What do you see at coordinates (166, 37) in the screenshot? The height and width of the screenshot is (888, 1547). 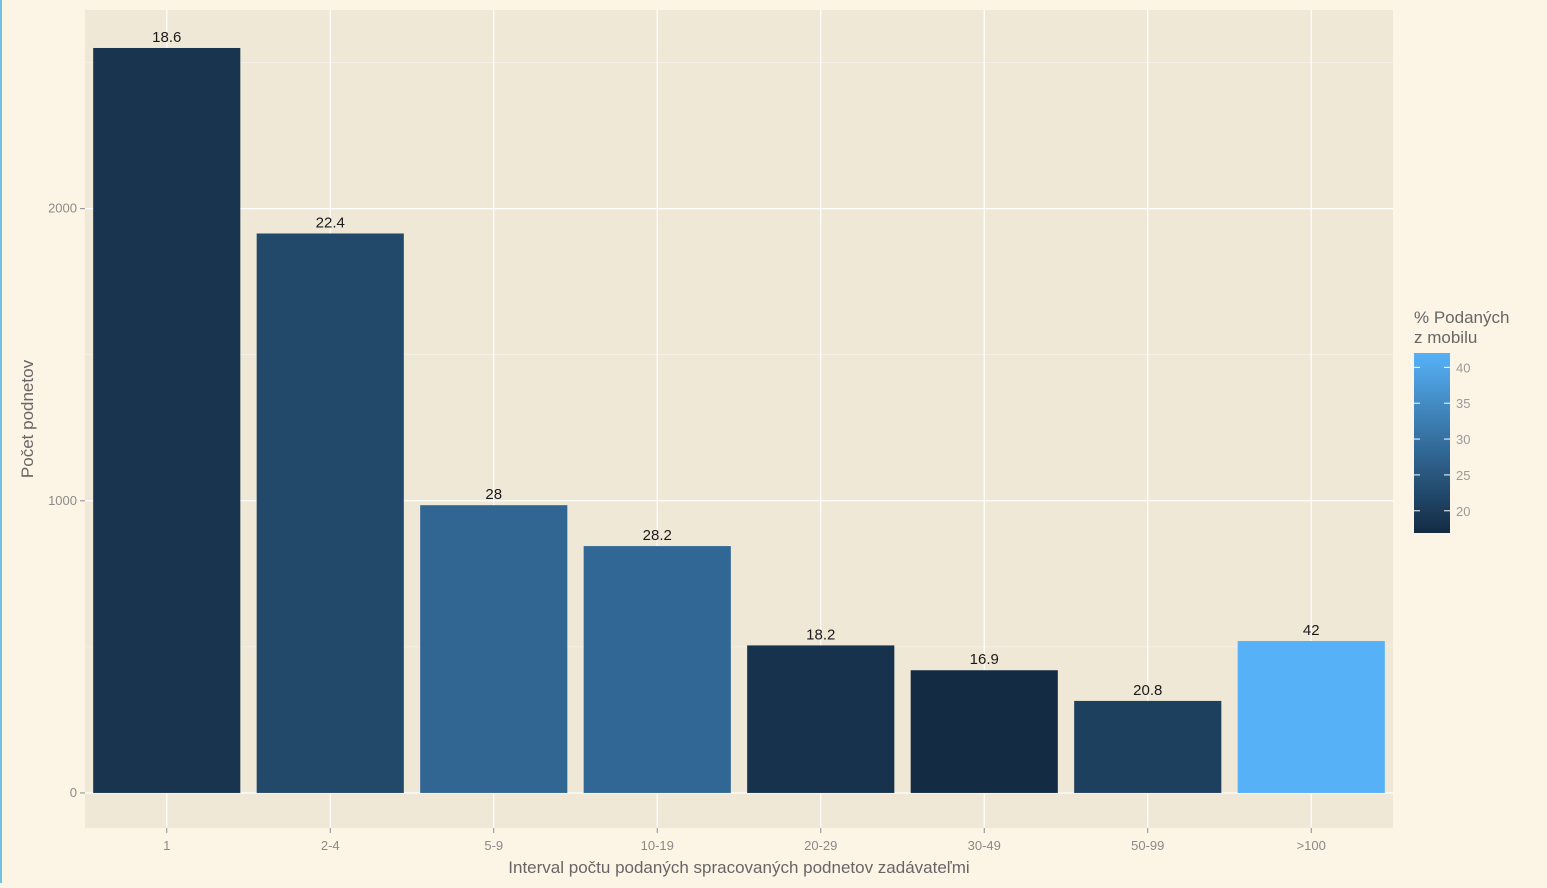 I see `bar-value-label: 18.6` at bounding box center [166, 37].